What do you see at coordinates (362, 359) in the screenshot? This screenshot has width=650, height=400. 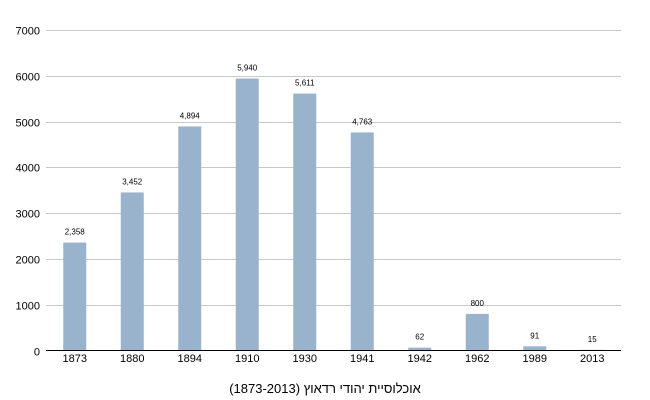 I see `x-tick-label: 1941` at bounding box center [362, 359].